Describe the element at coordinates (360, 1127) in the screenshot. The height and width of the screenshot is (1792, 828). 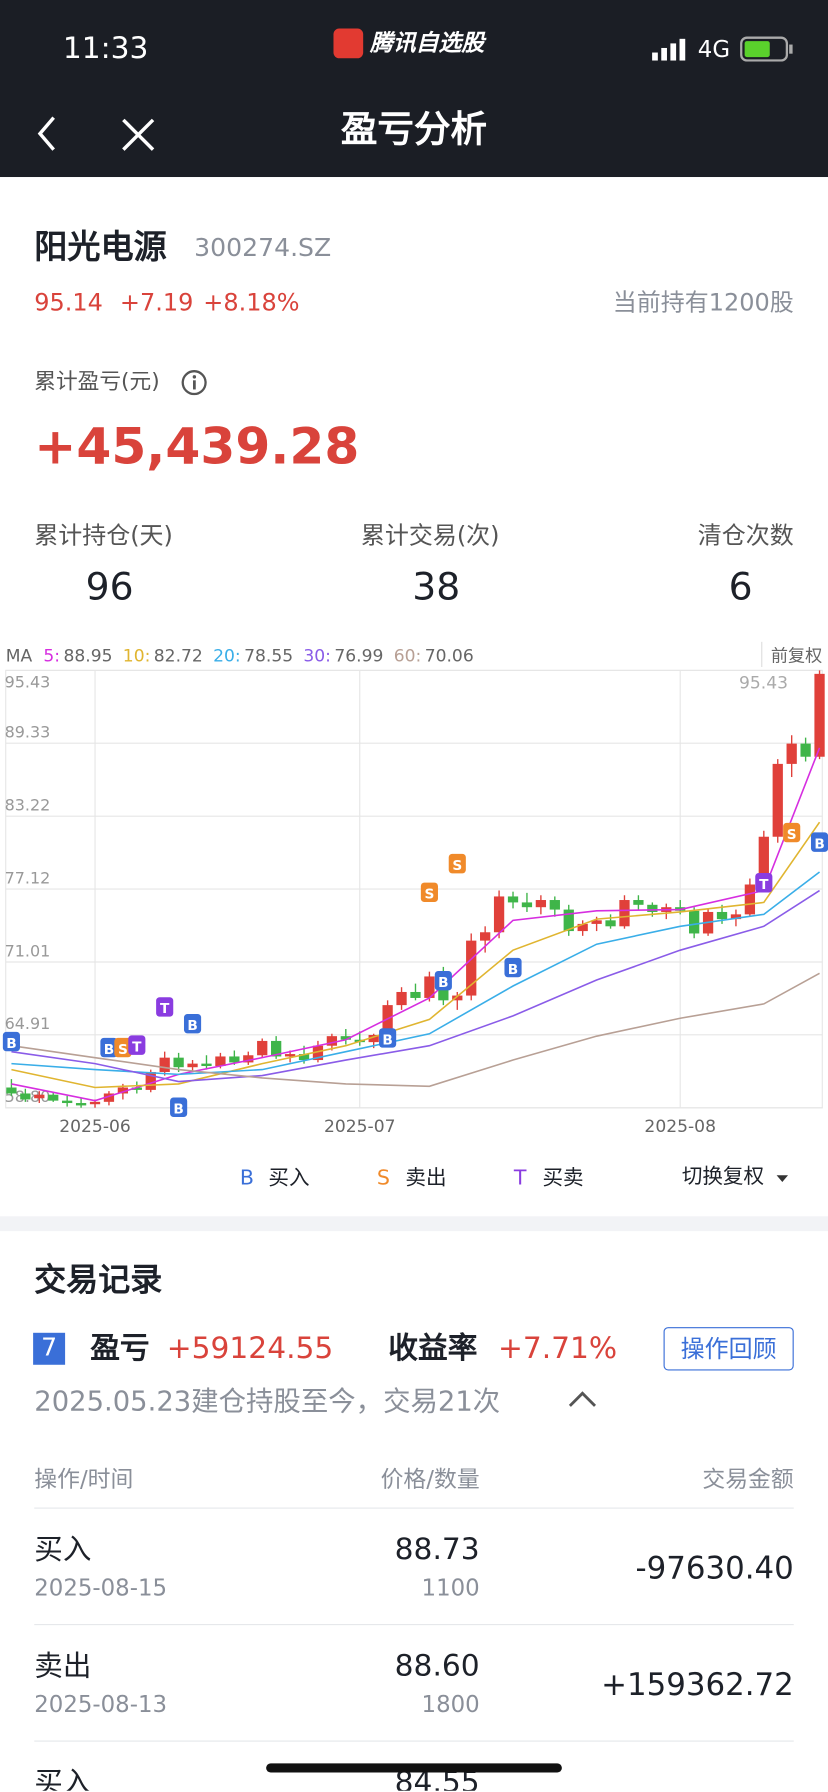
I see `x-tick-label: 2025-07` at that location.